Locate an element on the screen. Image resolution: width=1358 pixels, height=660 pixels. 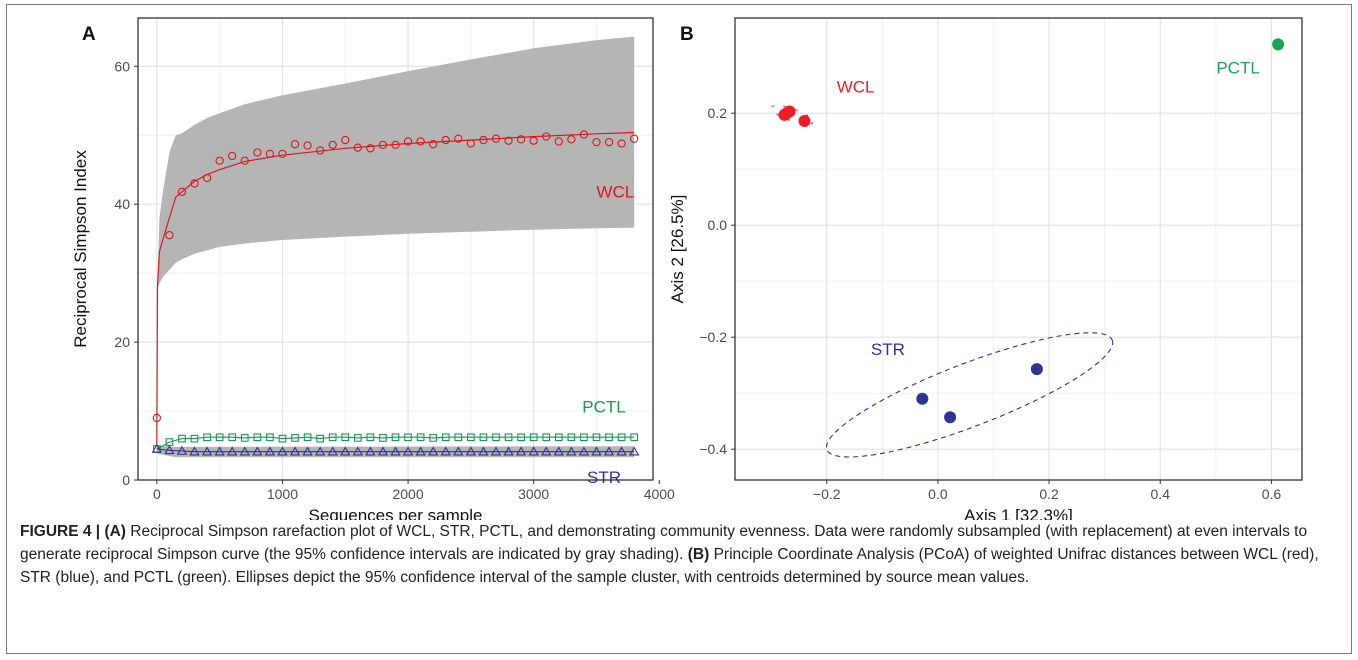
rarefaction-x-tick-label: 0 is located at coordinates (157, 494).